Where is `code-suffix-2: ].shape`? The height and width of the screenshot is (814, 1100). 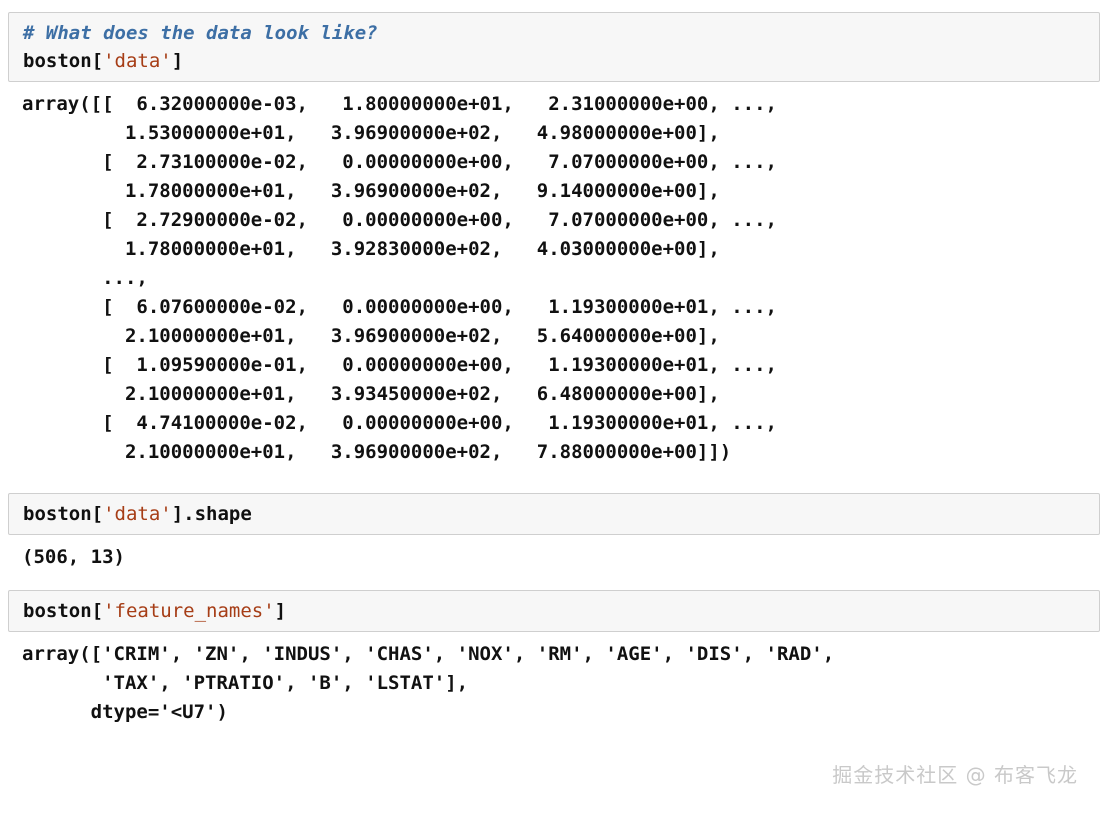 code-suffix-2: ].shape is located at coordinates (211, 514).